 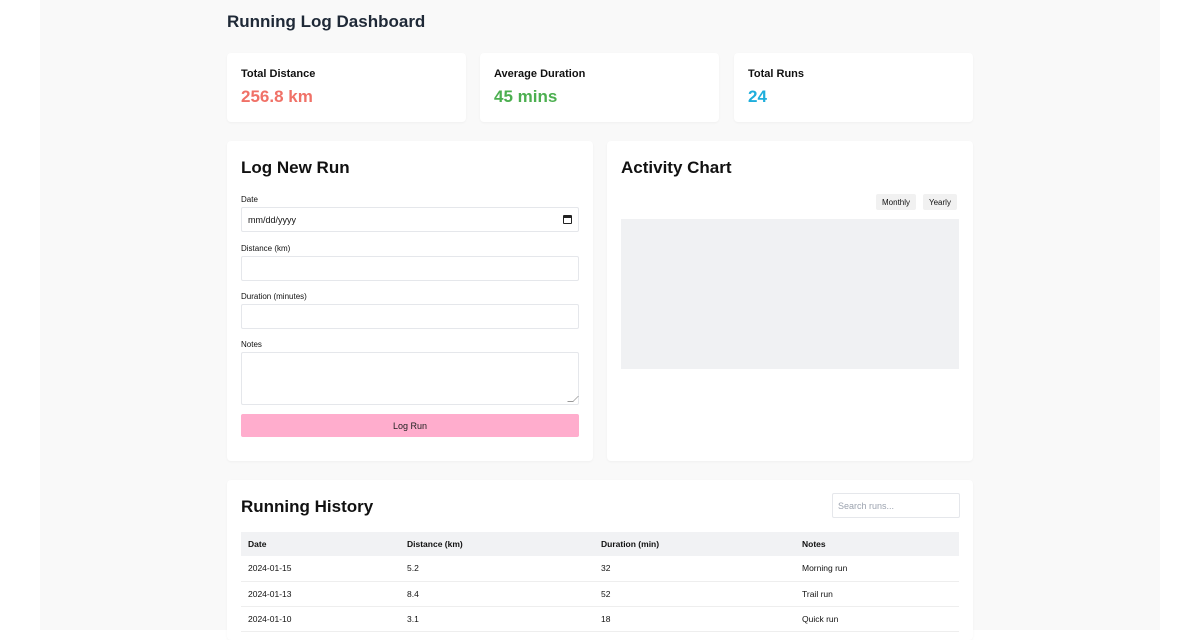 What do you see at coordinates (307, 506) in the screenshot?
I see `running-history-title: Running History` at bounding box center [307, 506].